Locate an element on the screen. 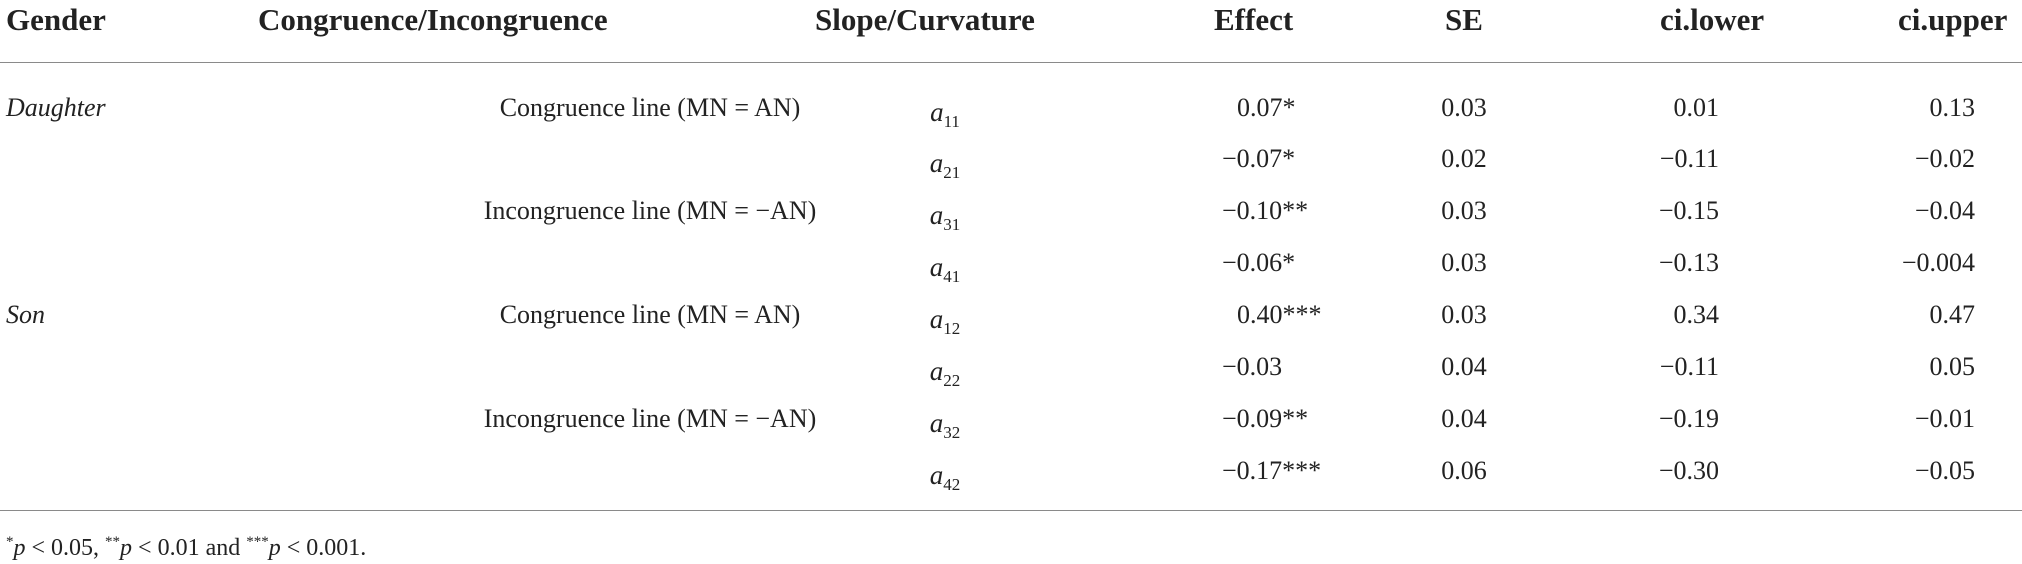 This screenshot has width=2022, height=564. effect-value: −0.03 is located at coordinates (1252, 366).